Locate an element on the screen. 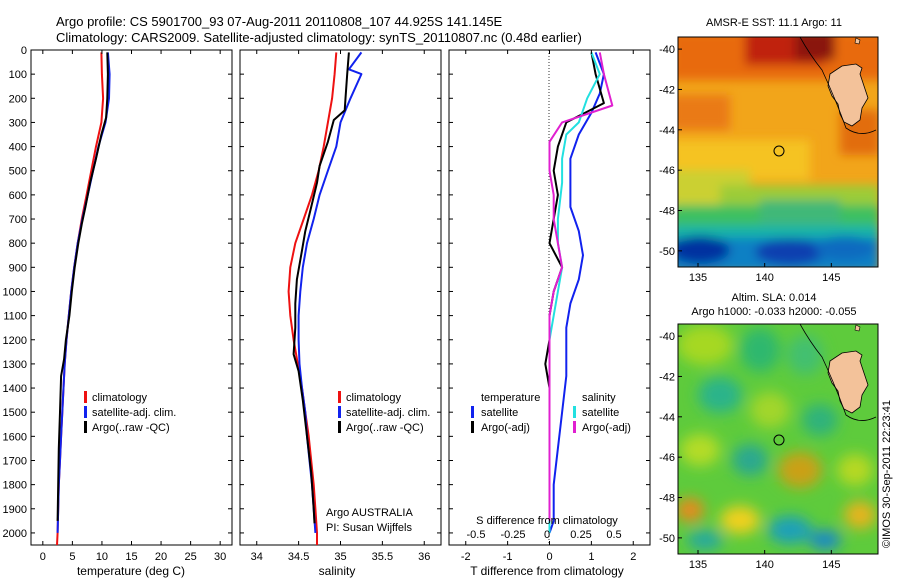  sst-map-axes: 135 140 145 -40 -42 -44 -46 -48 -50 is located at coordinates (749, 164).